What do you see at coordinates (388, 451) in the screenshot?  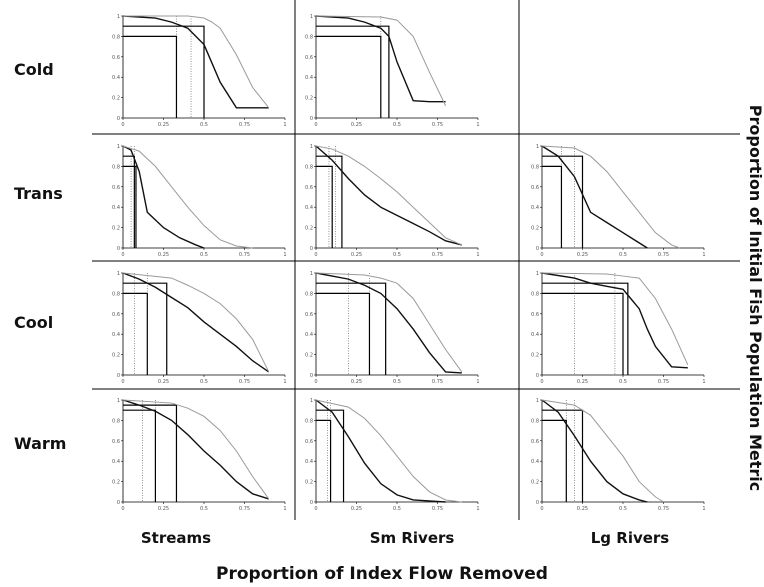 I see `series-upper-warm-sm-rivers` at bounding box center [388, 451].